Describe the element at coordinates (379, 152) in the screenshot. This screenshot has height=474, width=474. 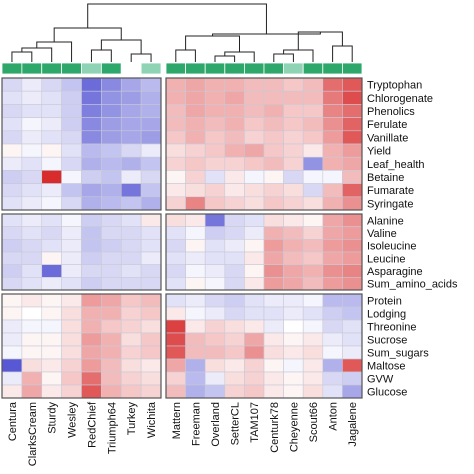
I see `row-label: Yield` at that location.